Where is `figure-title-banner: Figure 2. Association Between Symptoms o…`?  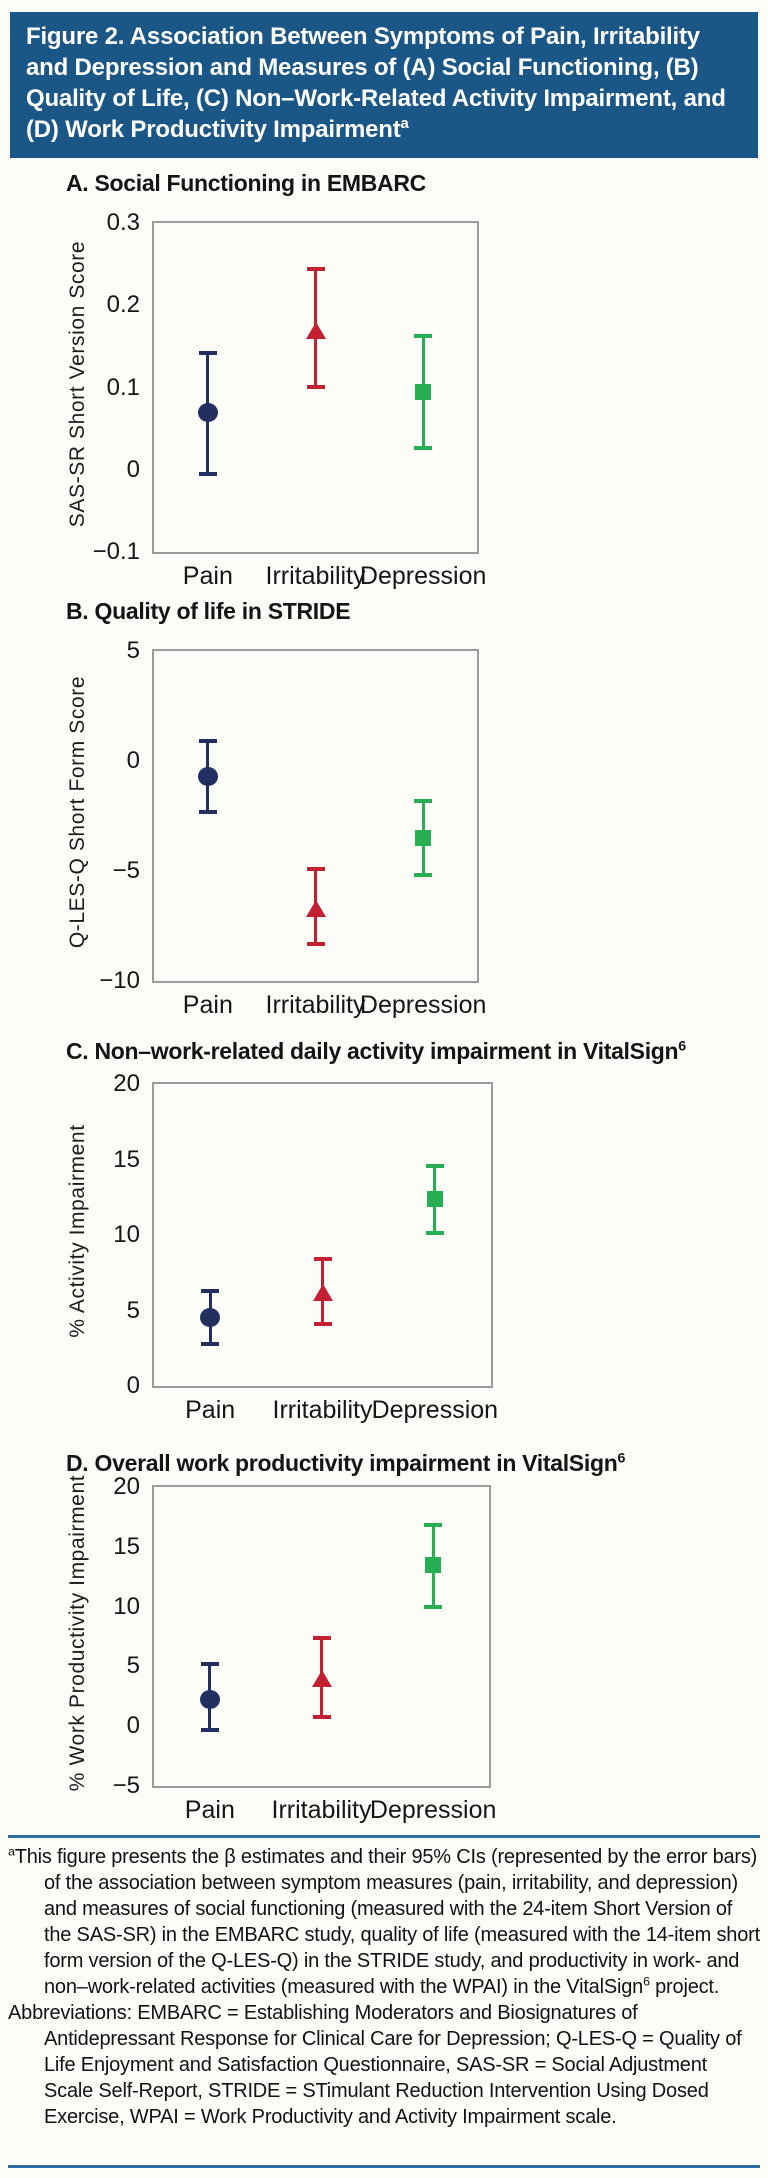 figure-title-banner: Figure 2. Association Between Symptoms o… is located at coordinates (384, 85).